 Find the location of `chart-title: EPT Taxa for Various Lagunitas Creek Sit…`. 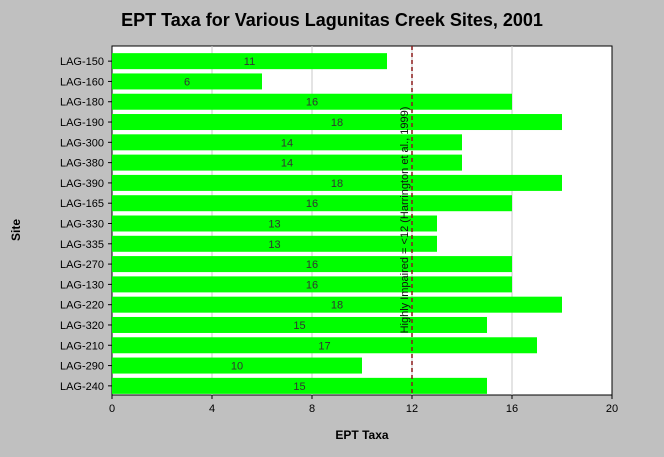

chart-title: EPT Taxa for Various Lagunitas Creek Sit… is located at coordinates (332, 20).